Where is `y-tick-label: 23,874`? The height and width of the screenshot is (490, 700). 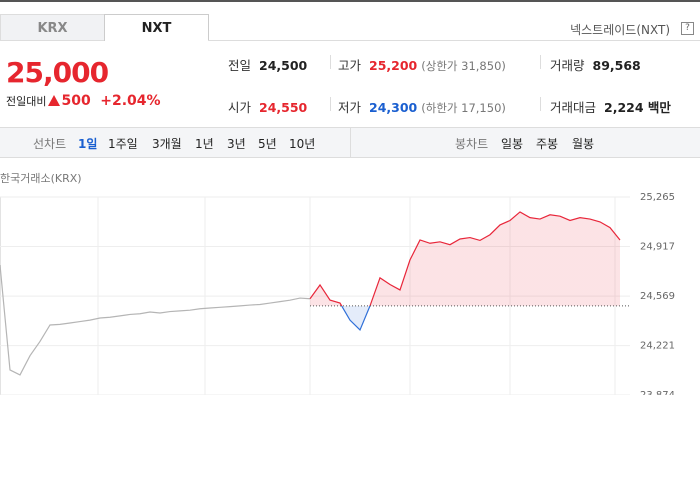
y-tick-label: 23,874 is located at coordinates (657, 392).